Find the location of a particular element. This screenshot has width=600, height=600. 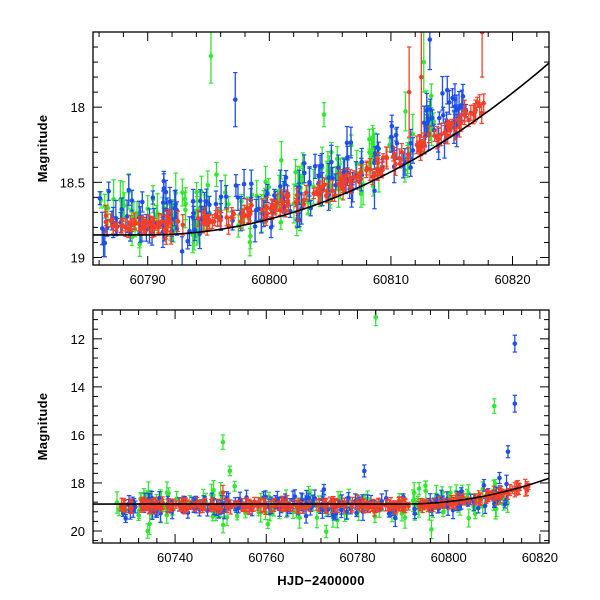

bottom-x-axis-label: HJD−2400000 is located at coordinates (321, 580).